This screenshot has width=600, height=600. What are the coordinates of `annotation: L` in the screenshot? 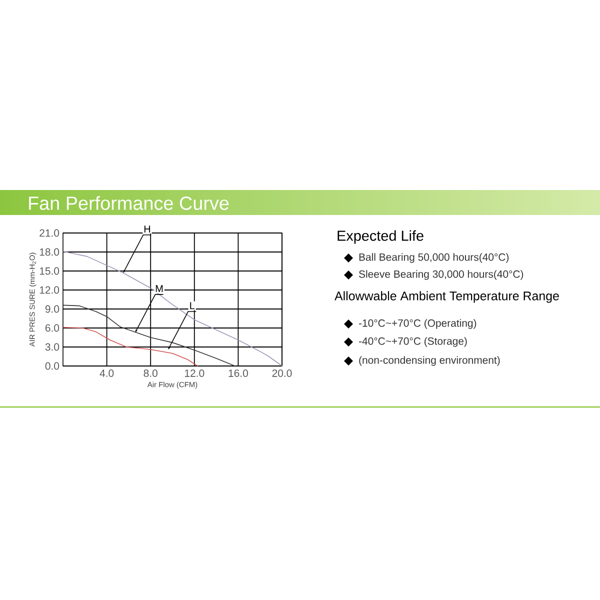 It's located at (192, 306).